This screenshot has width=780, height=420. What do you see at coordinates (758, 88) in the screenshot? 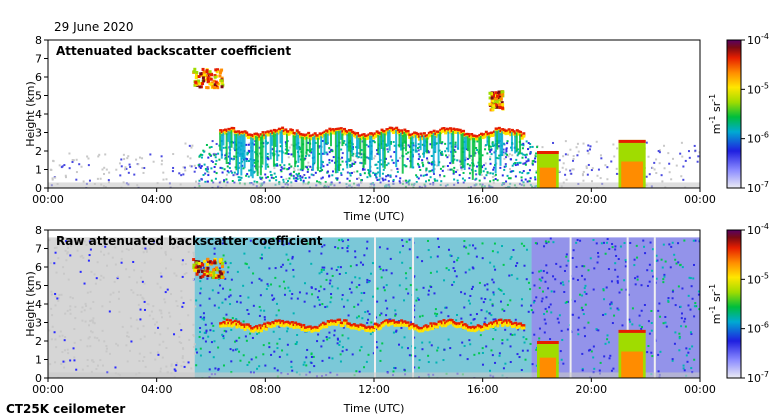
I see `colorbar-tick-label: 10⁻⁵` at bounding box center [758, 88].